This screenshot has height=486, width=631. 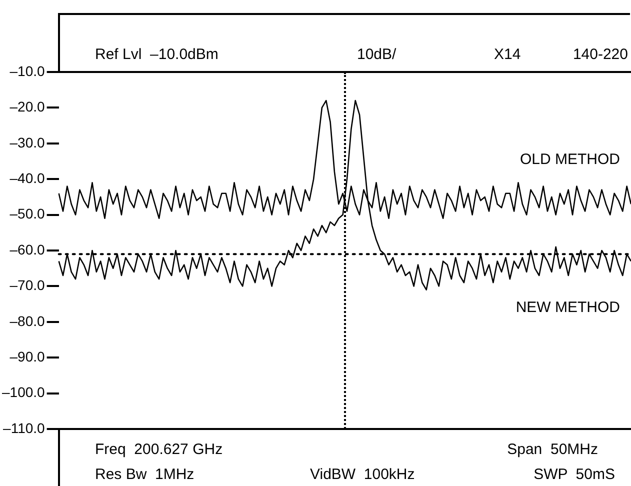 I want to click on series-label: OLD METHOD, so click(x=570, y=159).